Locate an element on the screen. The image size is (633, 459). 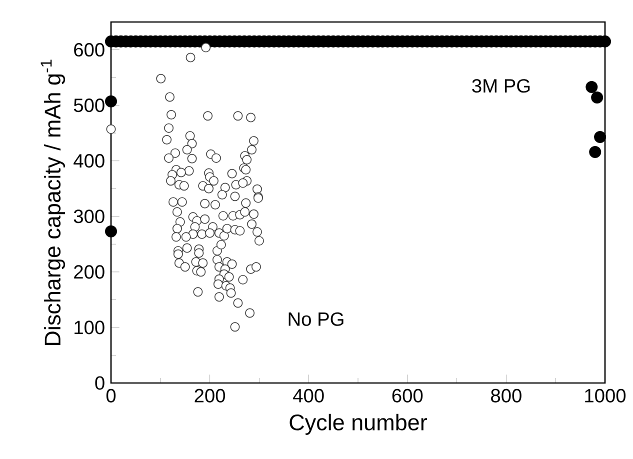
y-axis-title: Discharge capacity / mAh g$^{-1}$ is located at coordinates (53, 202).